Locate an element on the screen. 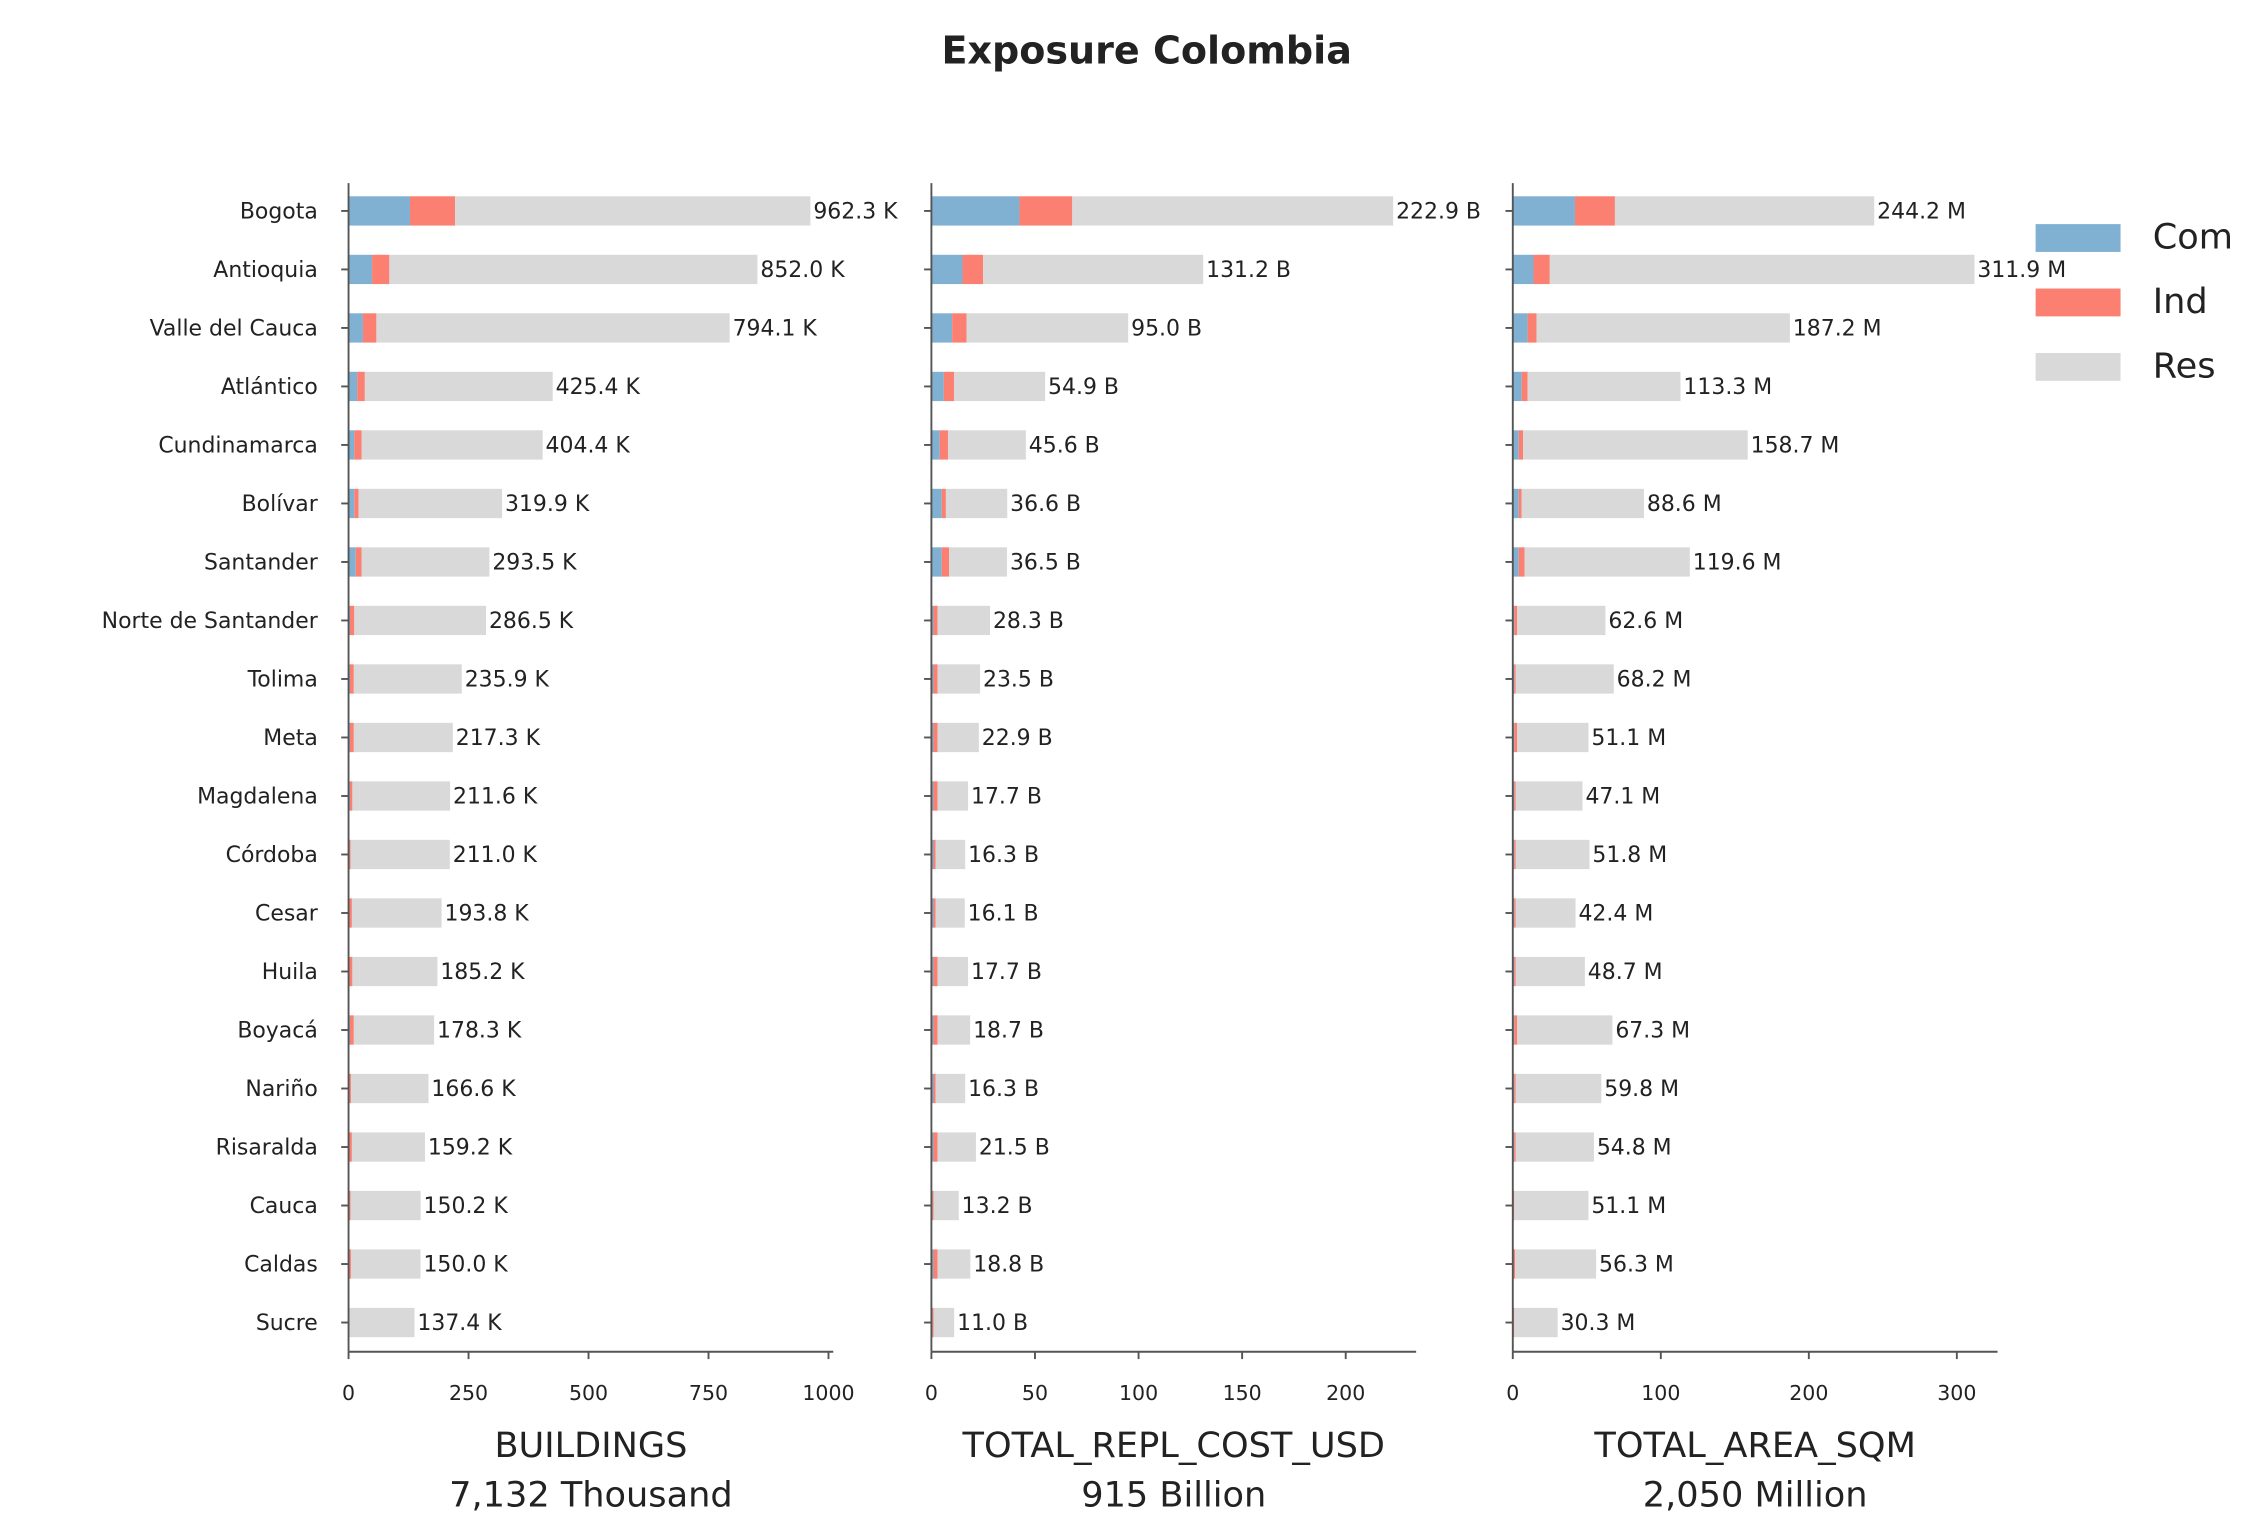  value-label: 962.3 K is located at coordinates (855, 211).